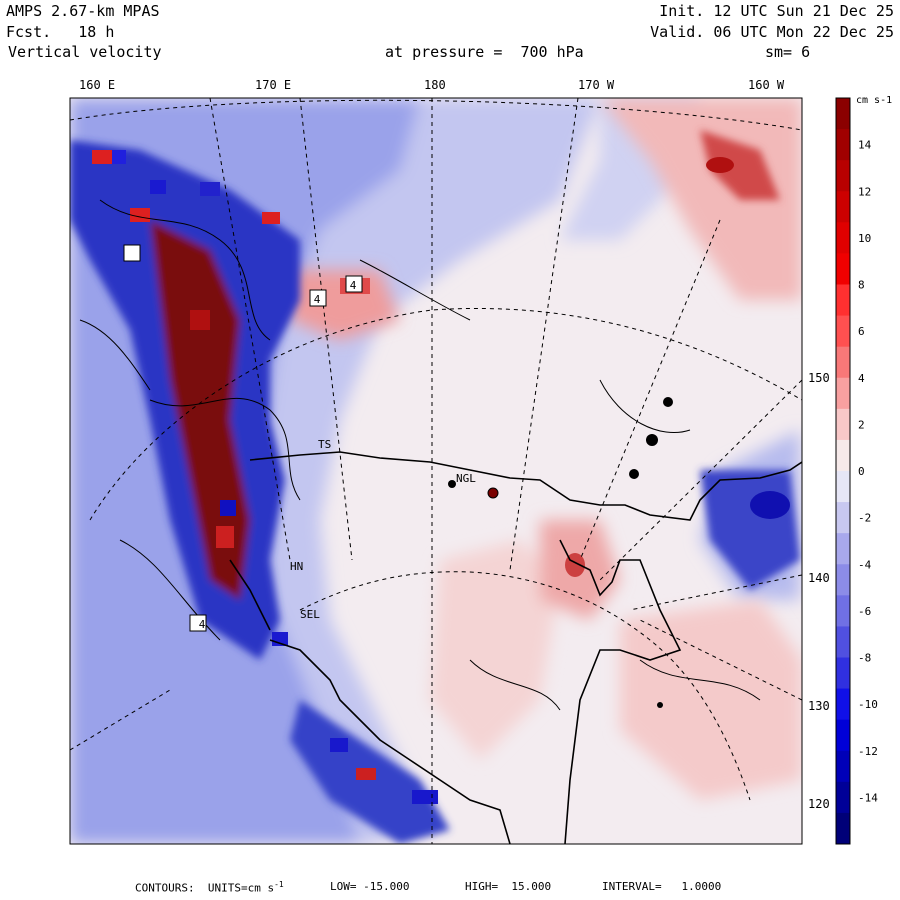 This screenshot has width=900, height=900. I want to click on lon-label-160w: 160 W, so click(766, 85).